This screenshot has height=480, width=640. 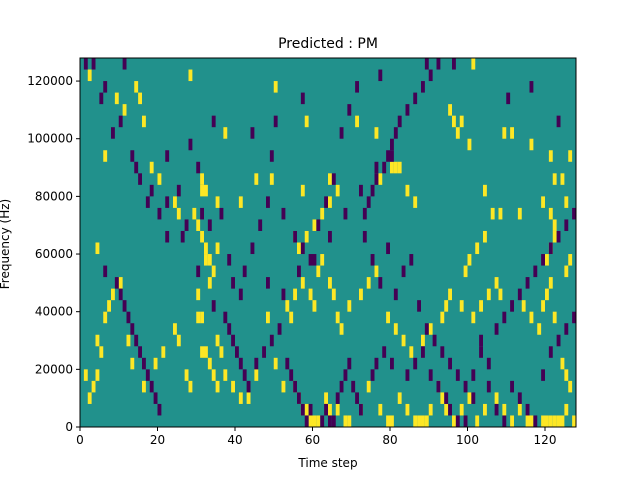 What do you see at coordinates (234, 440) in the screenshot?
I see `x-tick-label: 40` at bounding box center [234, 440].